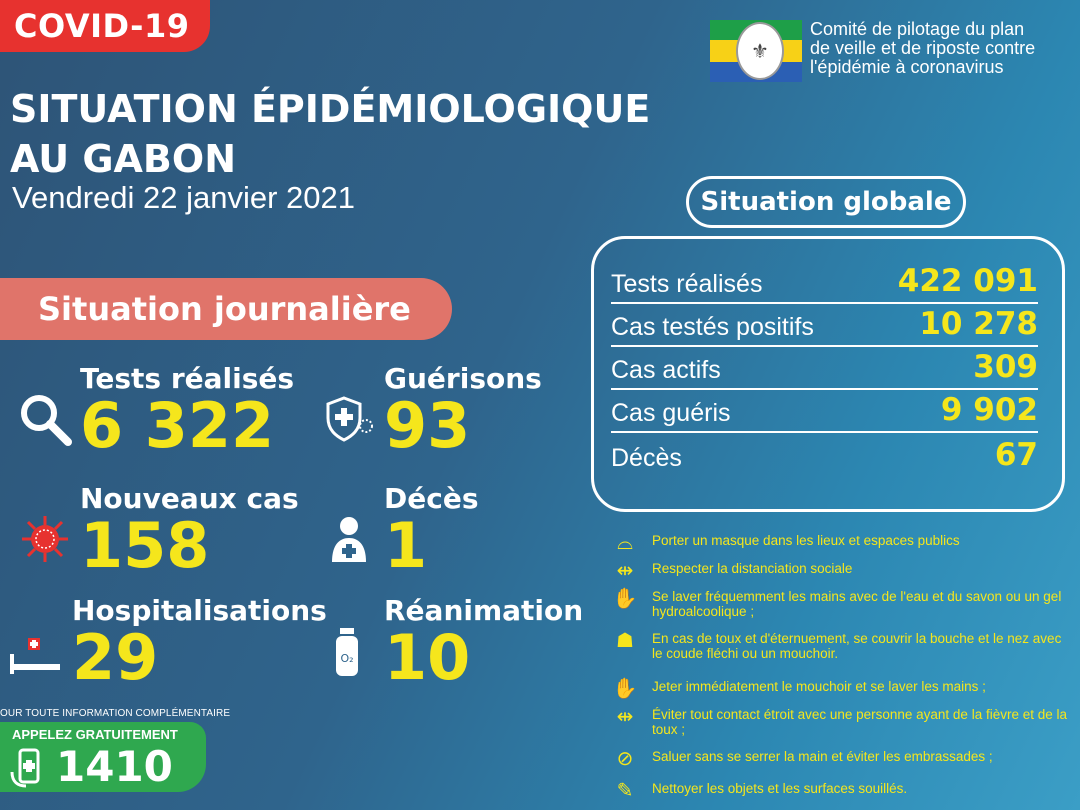 This screenshot has height=810, width=1080. I want to click on hotline-box: APPELEZ GRATUITEMENT 1410, so click(103, 757).